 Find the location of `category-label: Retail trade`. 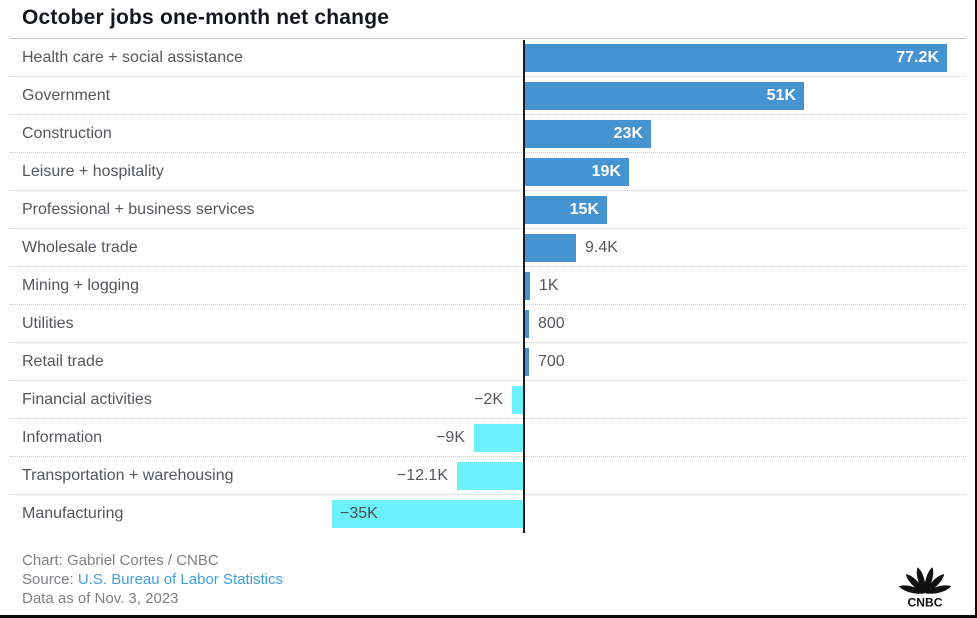

category-label: Retail trade is located at coordinates (63, 361).